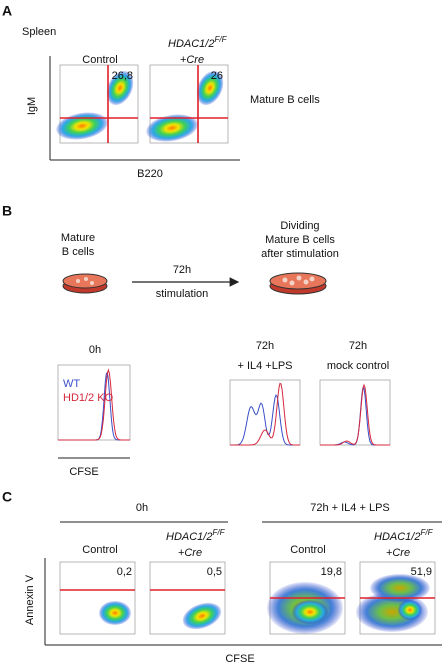 The width and height of the screenshot is (448, 667). I want to click on hist-title: 0h, so click(95, 350).